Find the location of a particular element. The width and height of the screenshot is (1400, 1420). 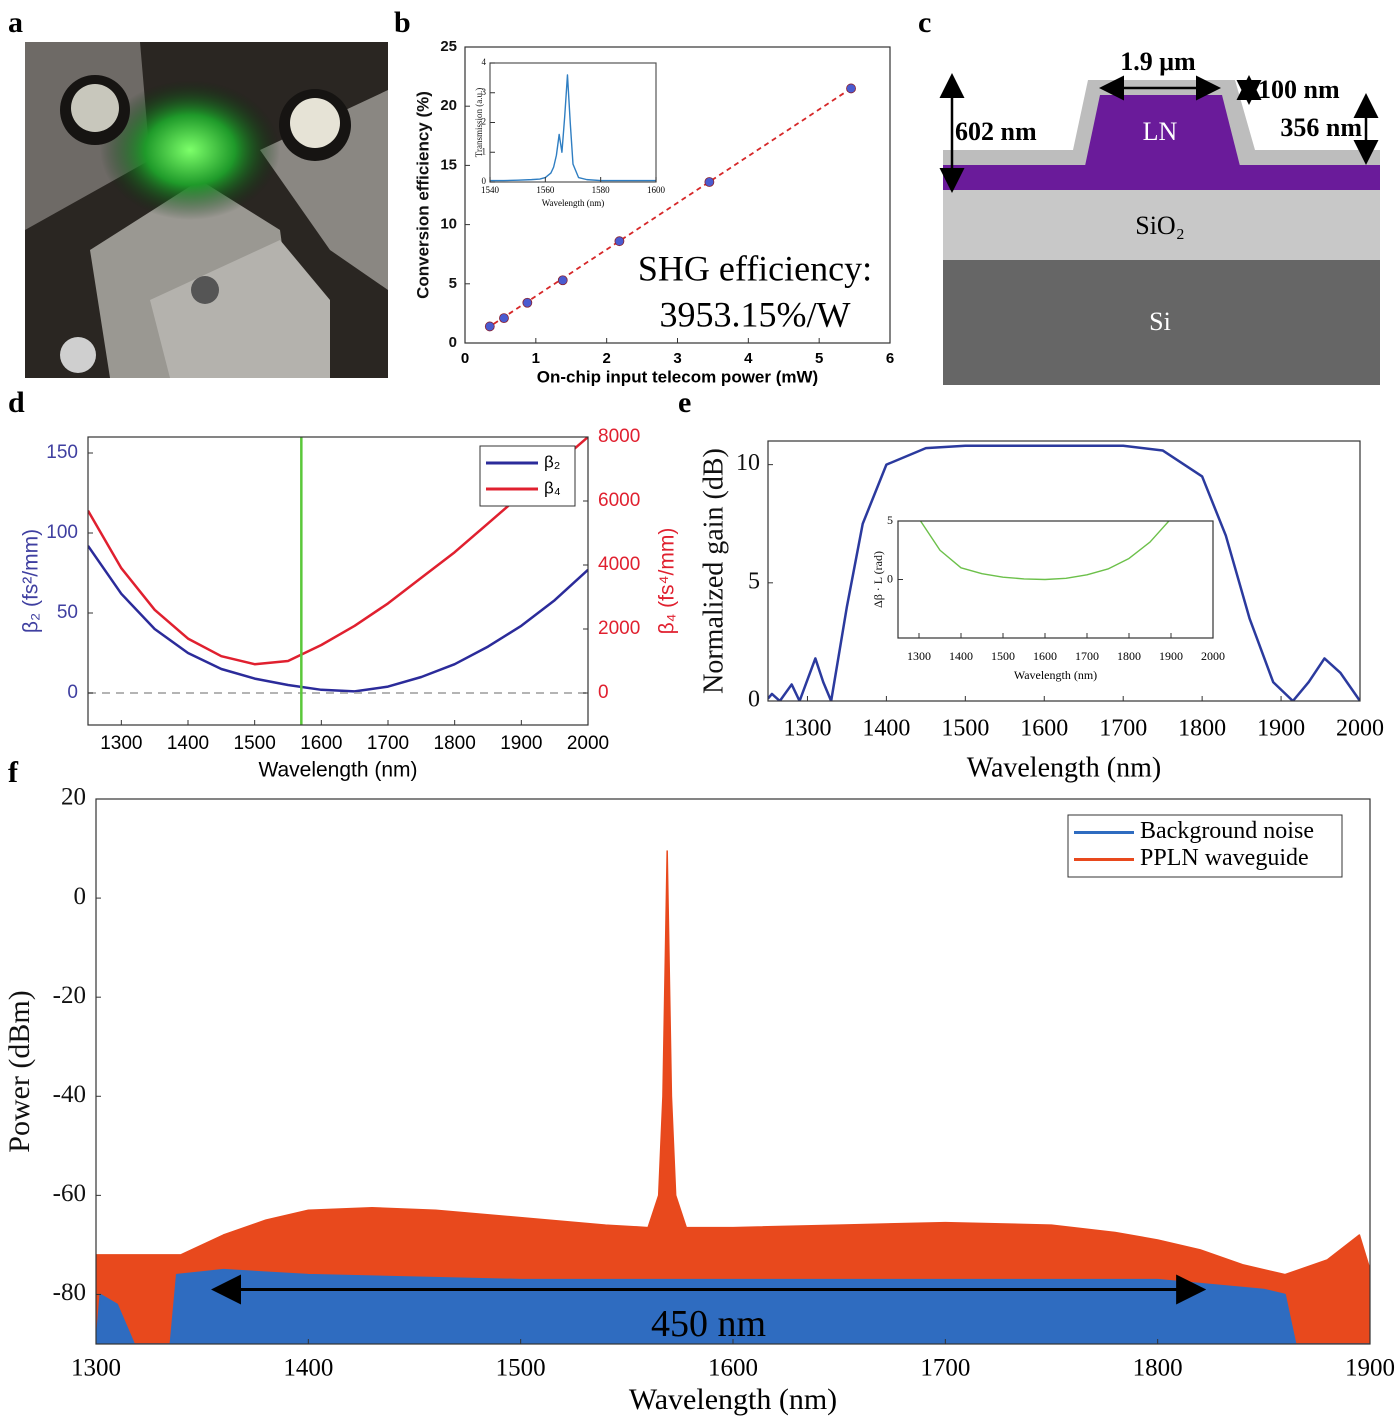

y-tick-label: 25 is located at coordinates (448, 46).